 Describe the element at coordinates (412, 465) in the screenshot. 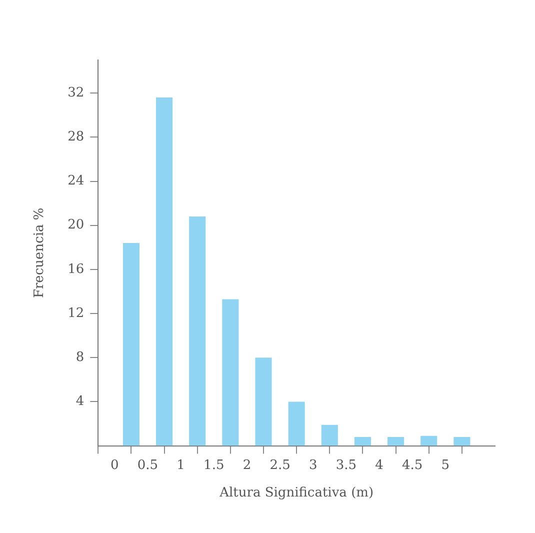

I see `x-tick-label: 4.5` at that location.